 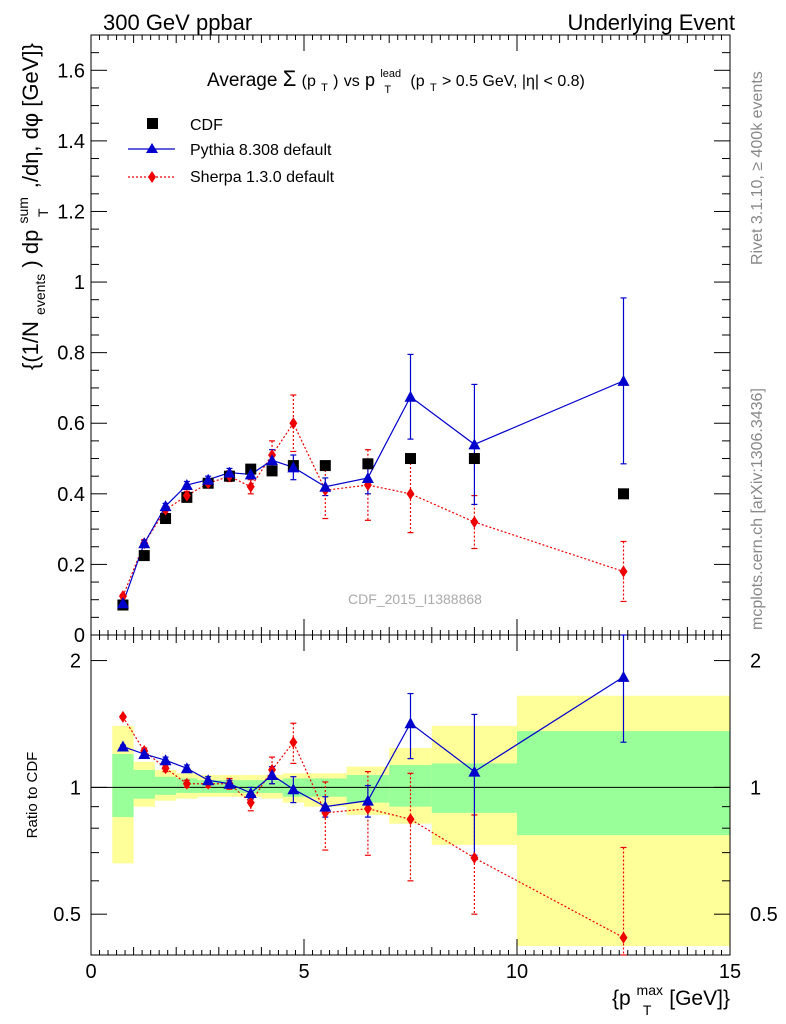 I want to click on pythia-line, so click(x=373, y=492).